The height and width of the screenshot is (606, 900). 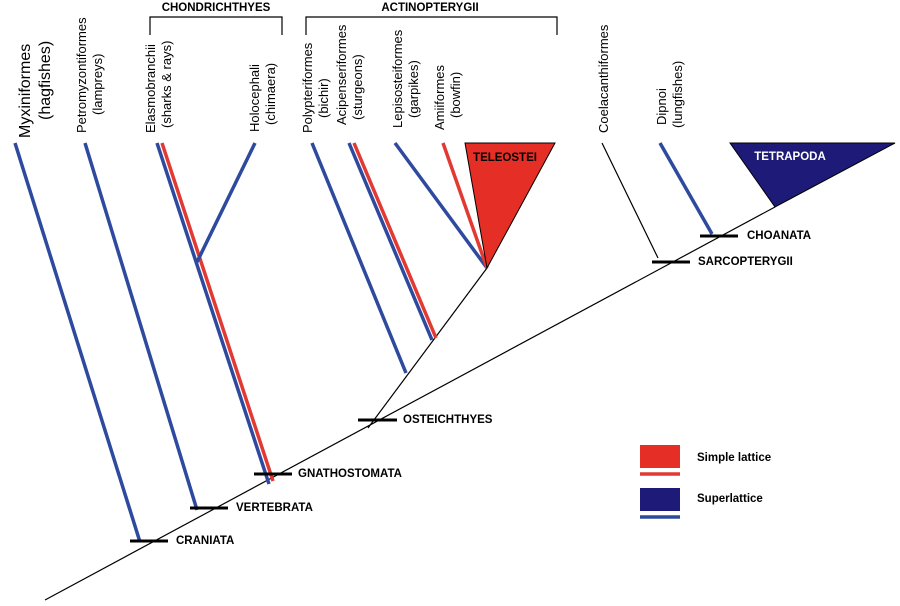 I want to click on legend-label: Simple lattice, so click(x=734, y=458).